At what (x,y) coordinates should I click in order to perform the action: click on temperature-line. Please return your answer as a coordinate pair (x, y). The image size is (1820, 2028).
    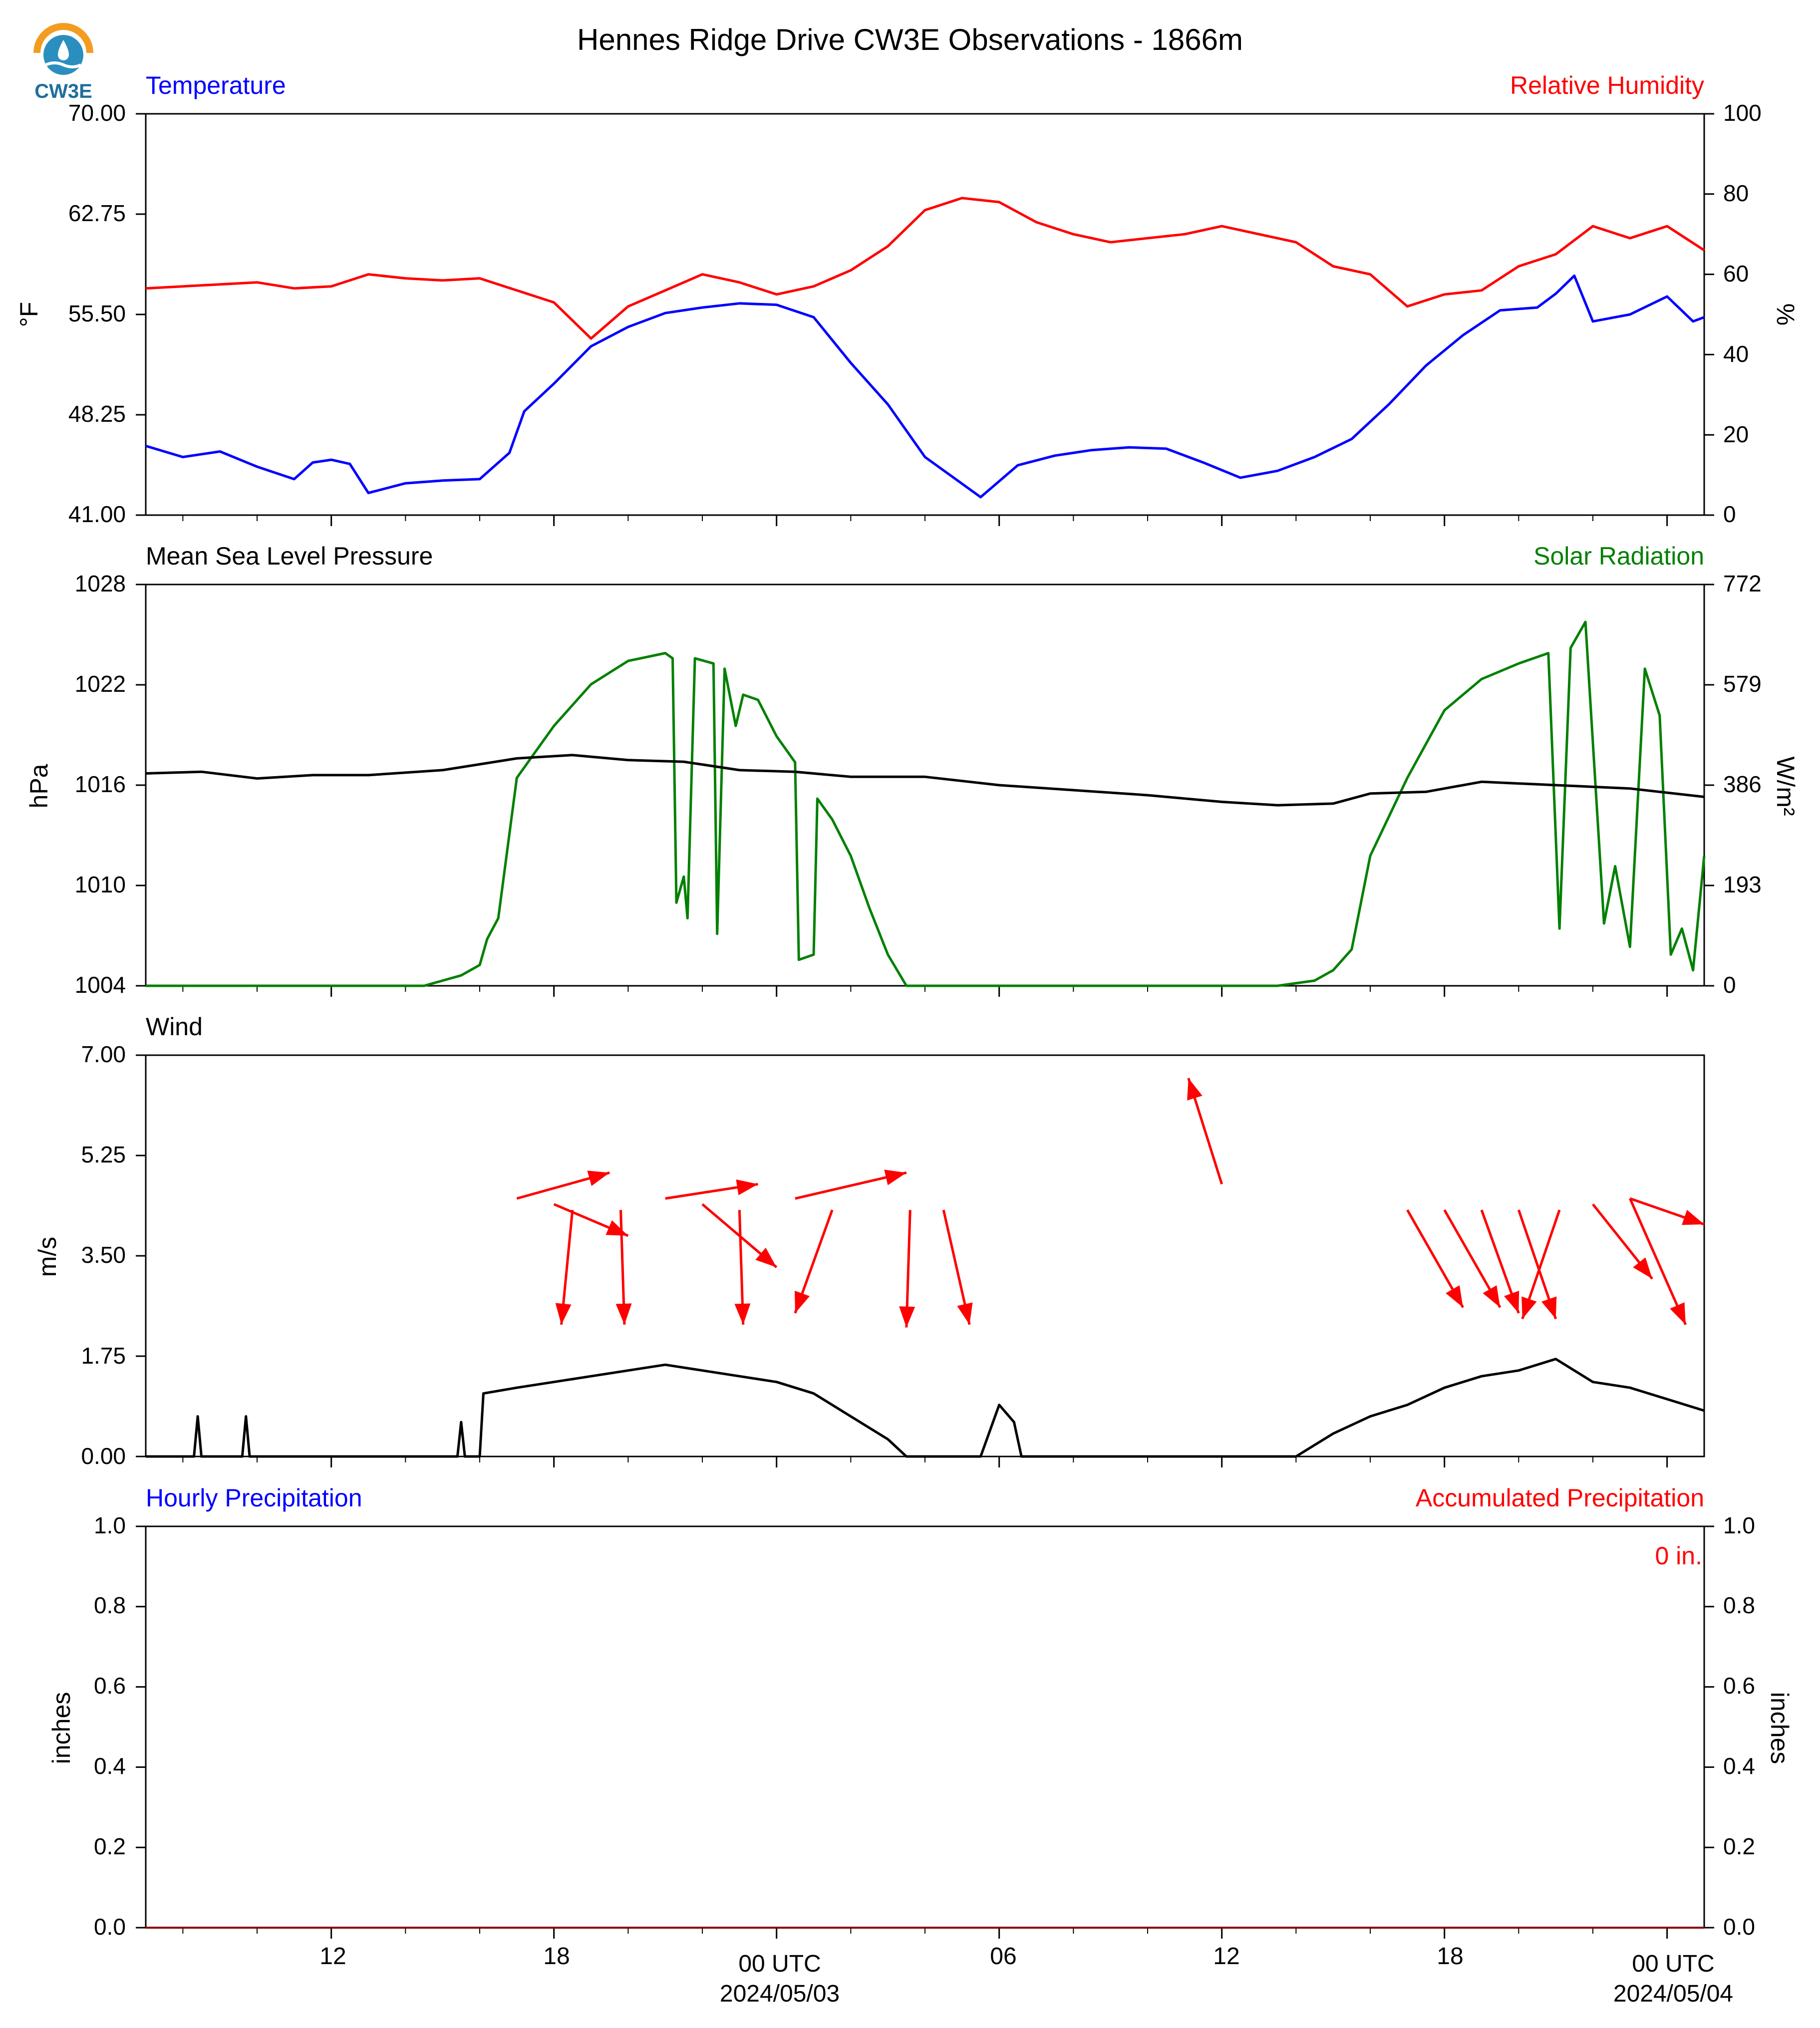
    Looking at the image, I should click on (925, 386).